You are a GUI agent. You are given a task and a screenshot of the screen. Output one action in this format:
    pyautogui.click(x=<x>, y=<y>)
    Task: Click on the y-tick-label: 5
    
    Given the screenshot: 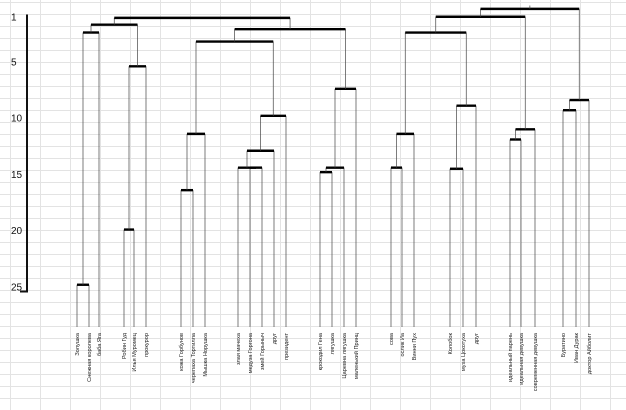 What is the action you would take?
    pyautogui.click(x=14, y=62)
    